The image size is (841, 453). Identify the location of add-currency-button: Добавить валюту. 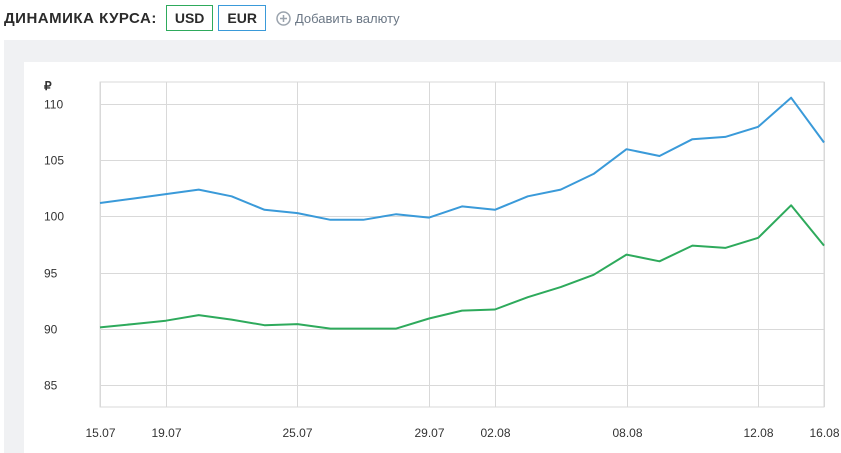
(338, 18).